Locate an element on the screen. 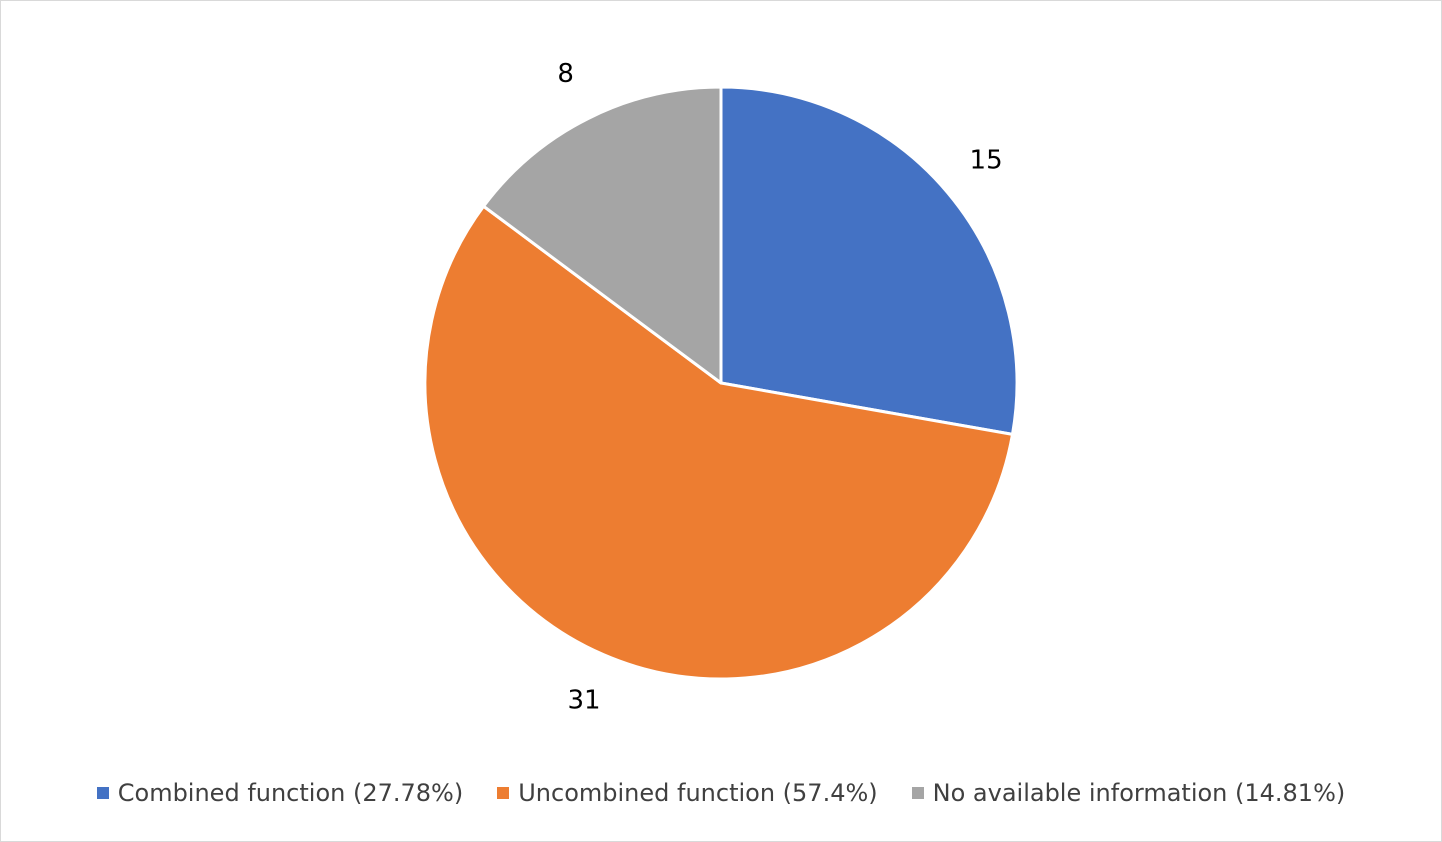  legend-item-combined-function: Combined function (27.78%) is located at coordinates (280, 793).